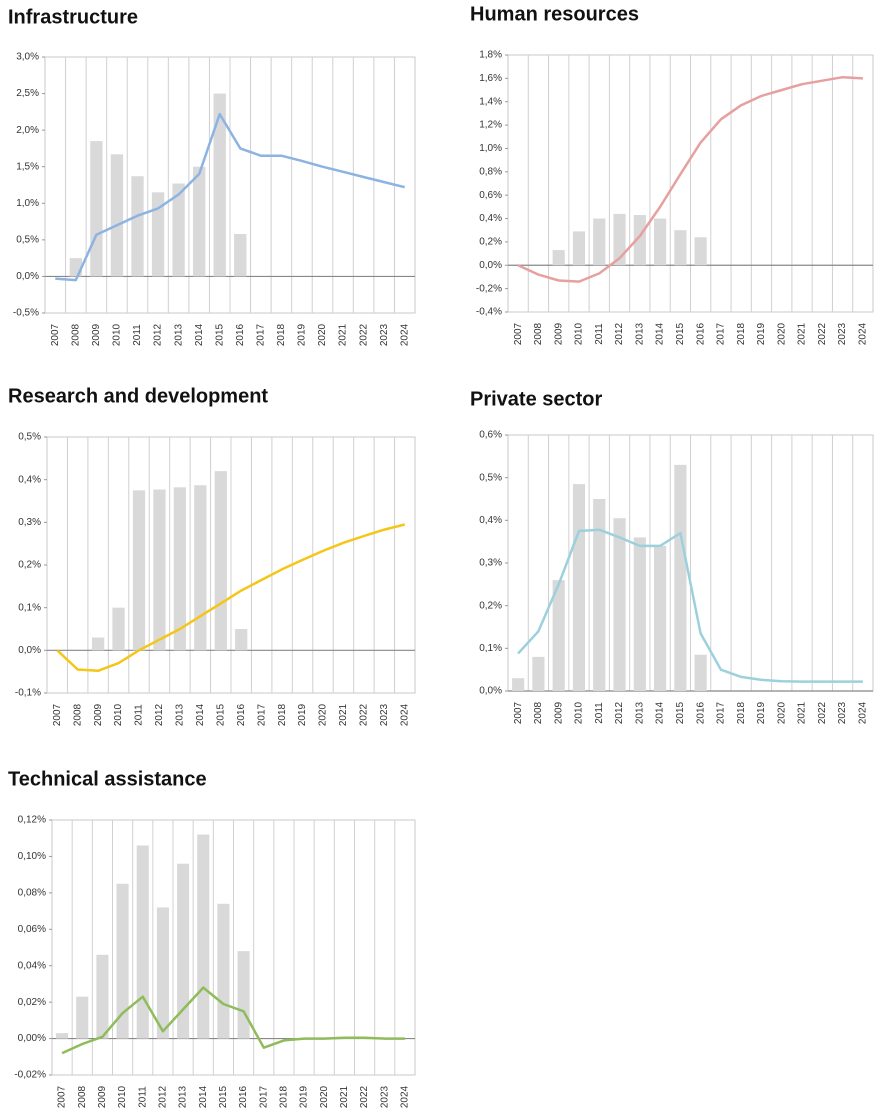  Describe the element at coordinates (490, 148) in the screenshot. I see `y-tick-label: 1,0%` at that location.